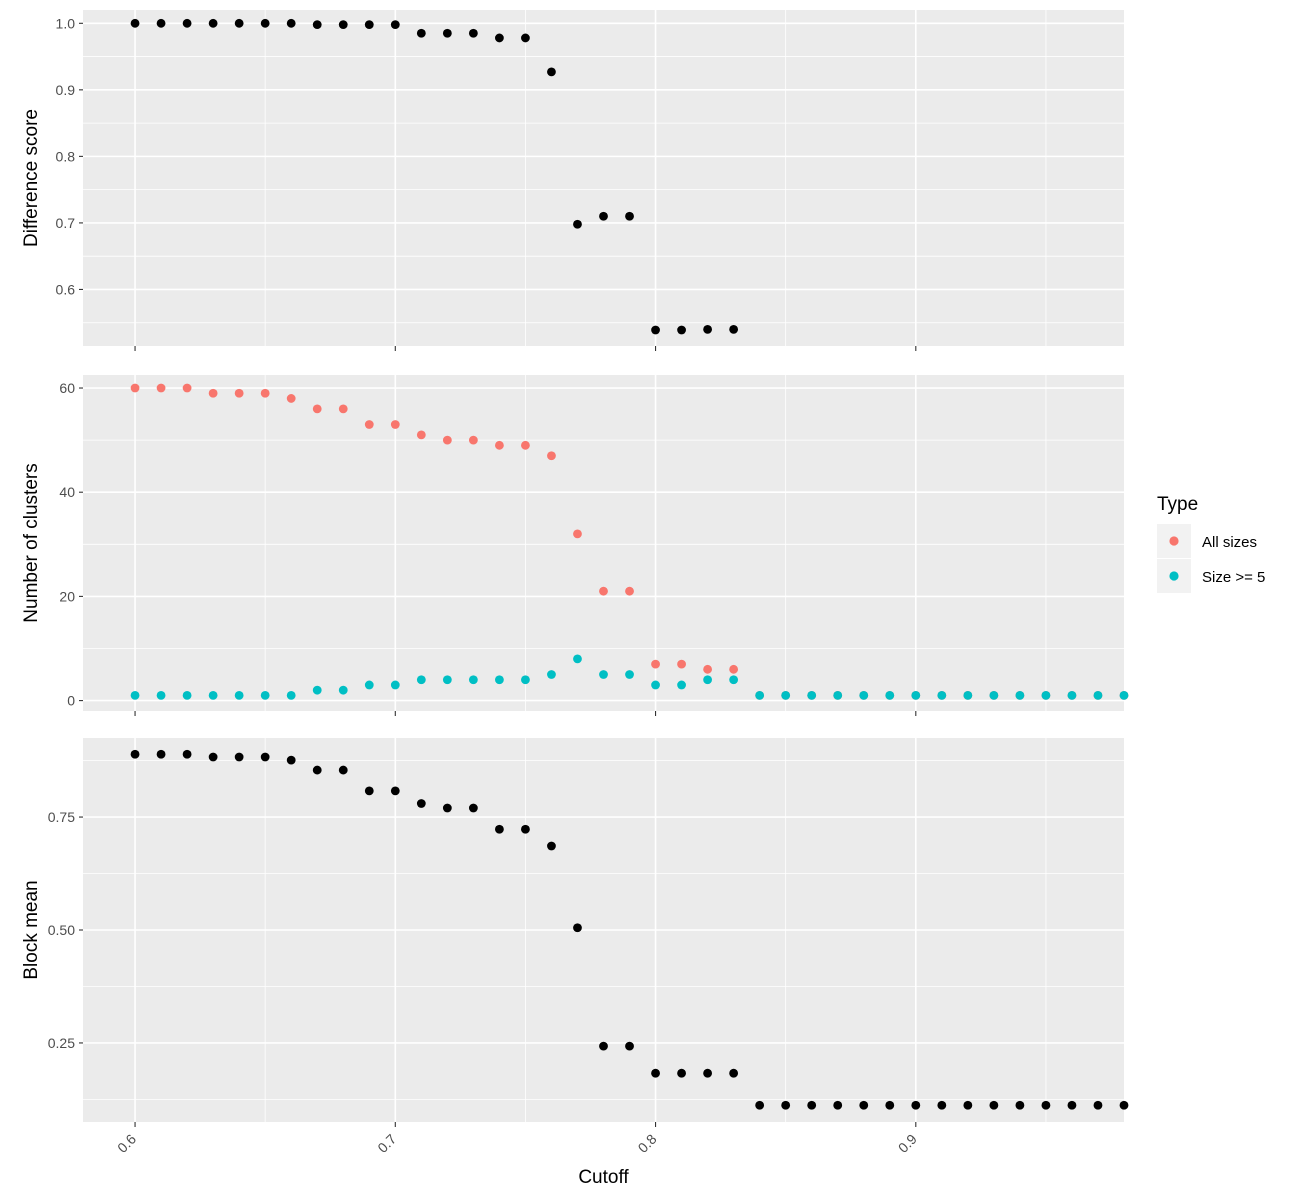 The width and height of the screenshot is (1300, 1200). I want to click on y-tick-label: 0.9, so click(66, 90).